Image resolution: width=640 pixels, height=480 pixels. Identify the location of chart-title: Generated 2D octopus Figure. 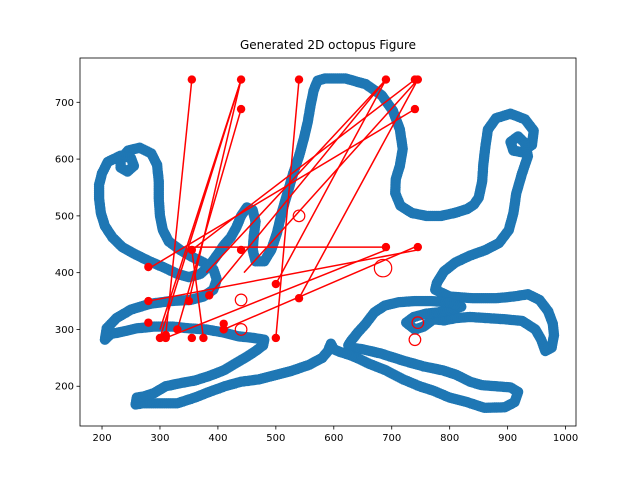
(328, 45).